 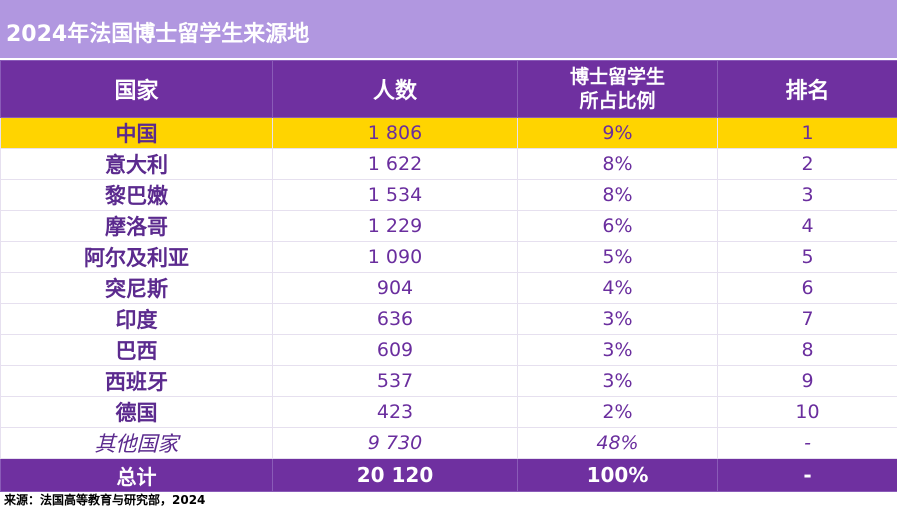 I want to click on header-row: 国家 人数 博士留学生 所占比例 排名, so click(x=448, y=89).